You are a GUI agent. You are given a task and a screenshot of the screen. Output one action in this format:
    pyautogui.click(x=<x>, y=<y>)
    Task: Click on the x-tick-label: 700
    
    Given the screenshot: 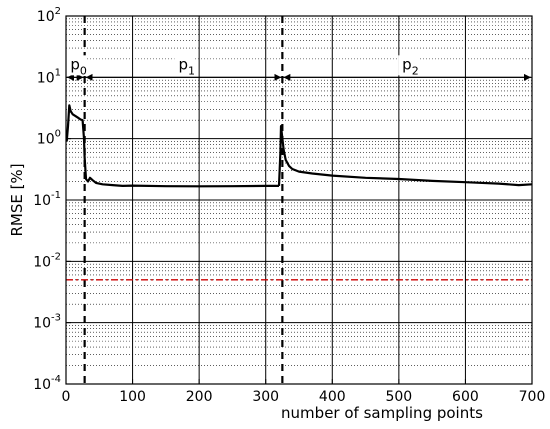 What is the action you would take?
    pyautogui.click(x=532, y=397)
    